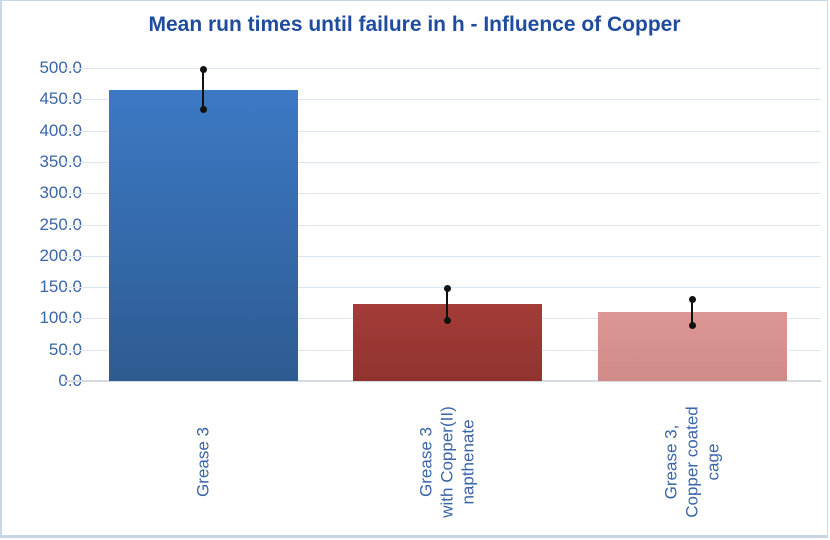  I want to click on y-tick-label: 350.0, so click(60, 161).